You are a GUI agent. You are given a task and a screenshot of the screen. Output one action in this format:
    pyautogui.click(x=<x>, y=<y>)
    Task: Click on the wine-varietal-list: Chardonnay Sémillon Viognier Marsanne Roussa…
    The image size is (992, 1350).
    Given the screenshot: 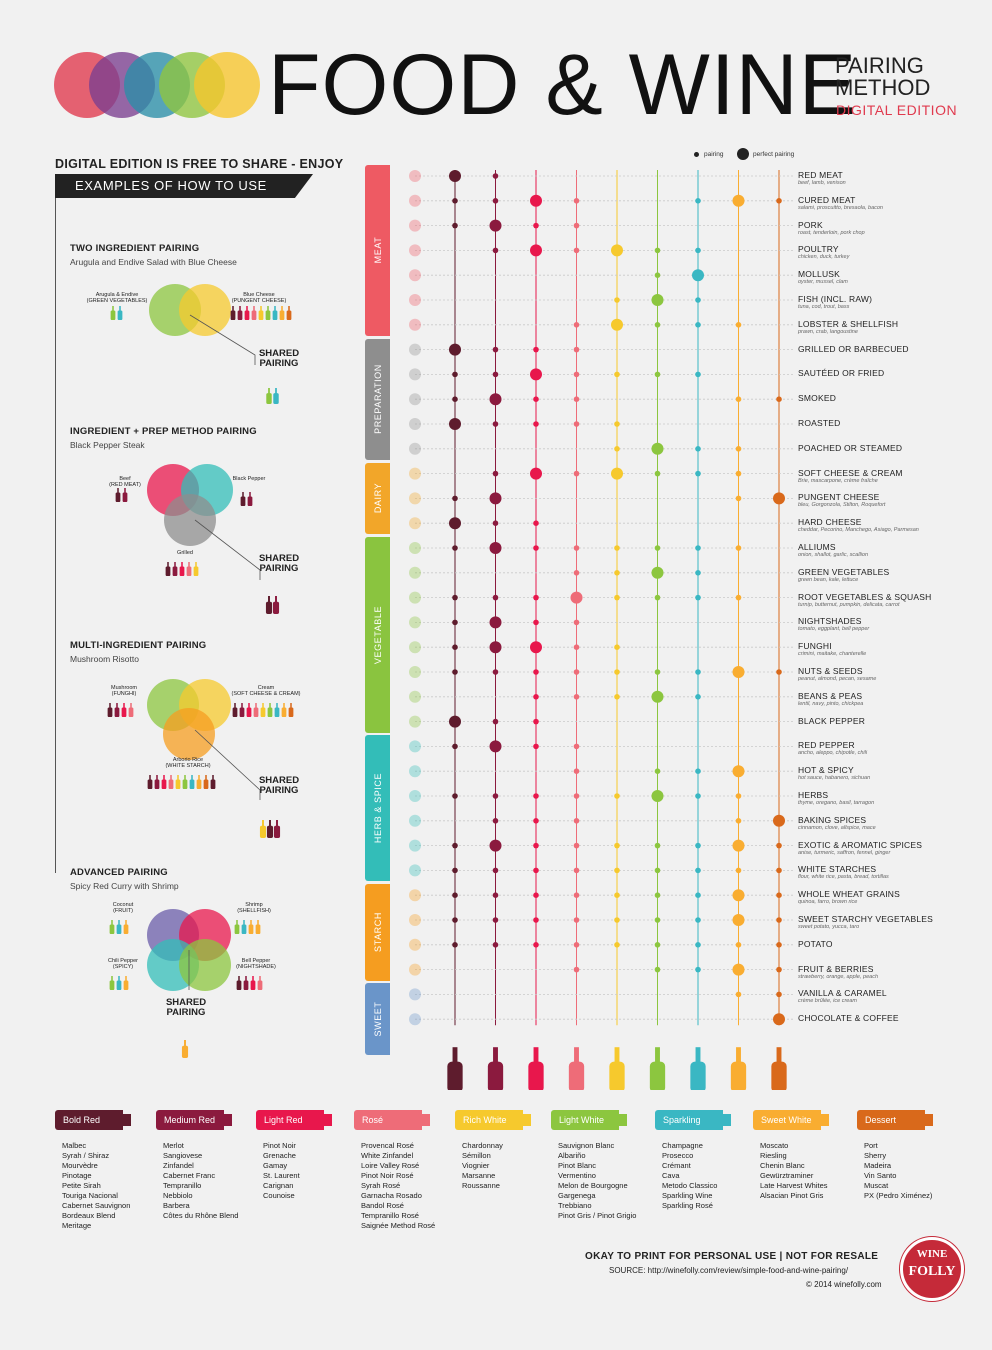 What is the action you would take?
    pyautogui.click(x=482, y=1166)
    